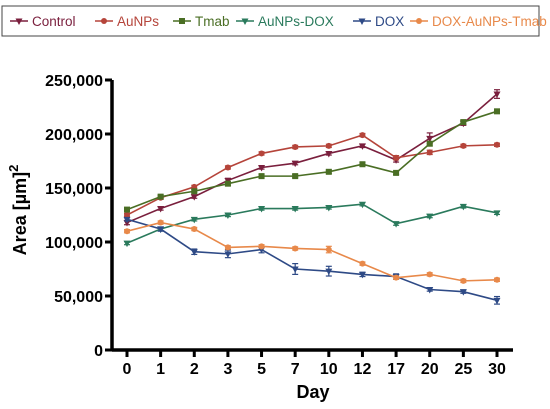 The height and width of the screenshot is (409, 550). What do you see at coordinates (497, 369) in the screenshot?
I see `x-tick-label: 30` at bounding box center [497, 369].